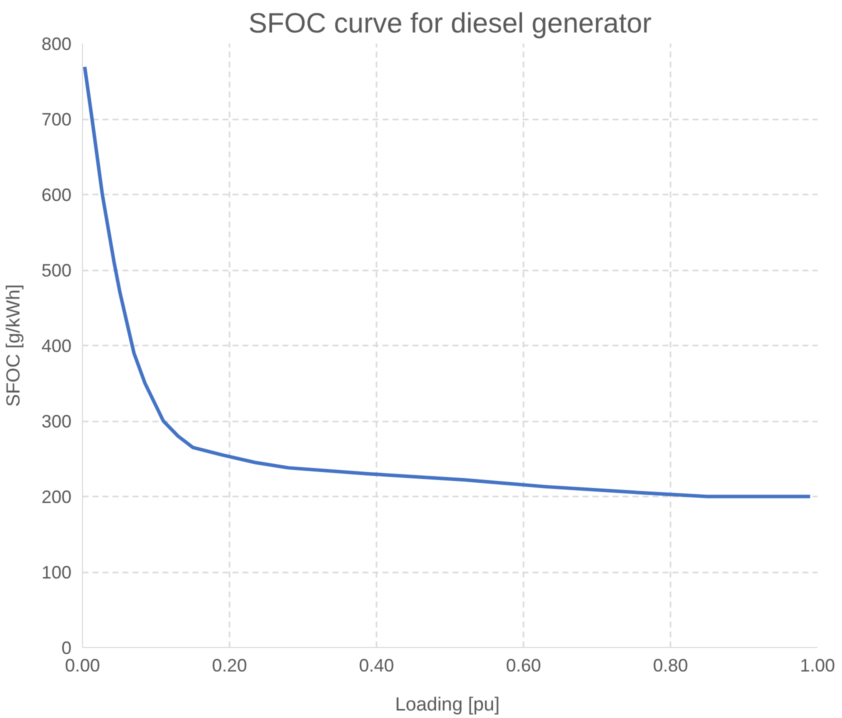 This screenshot has width=842, height=718. I want to click on y-tick-label: 400, so click(56, 346).